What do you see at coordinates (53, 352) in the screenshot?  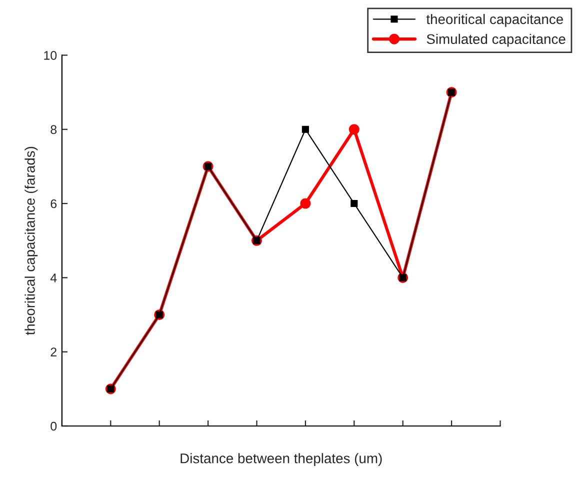 I see `y-tick-label: 2` at bounding box center [53, 352].